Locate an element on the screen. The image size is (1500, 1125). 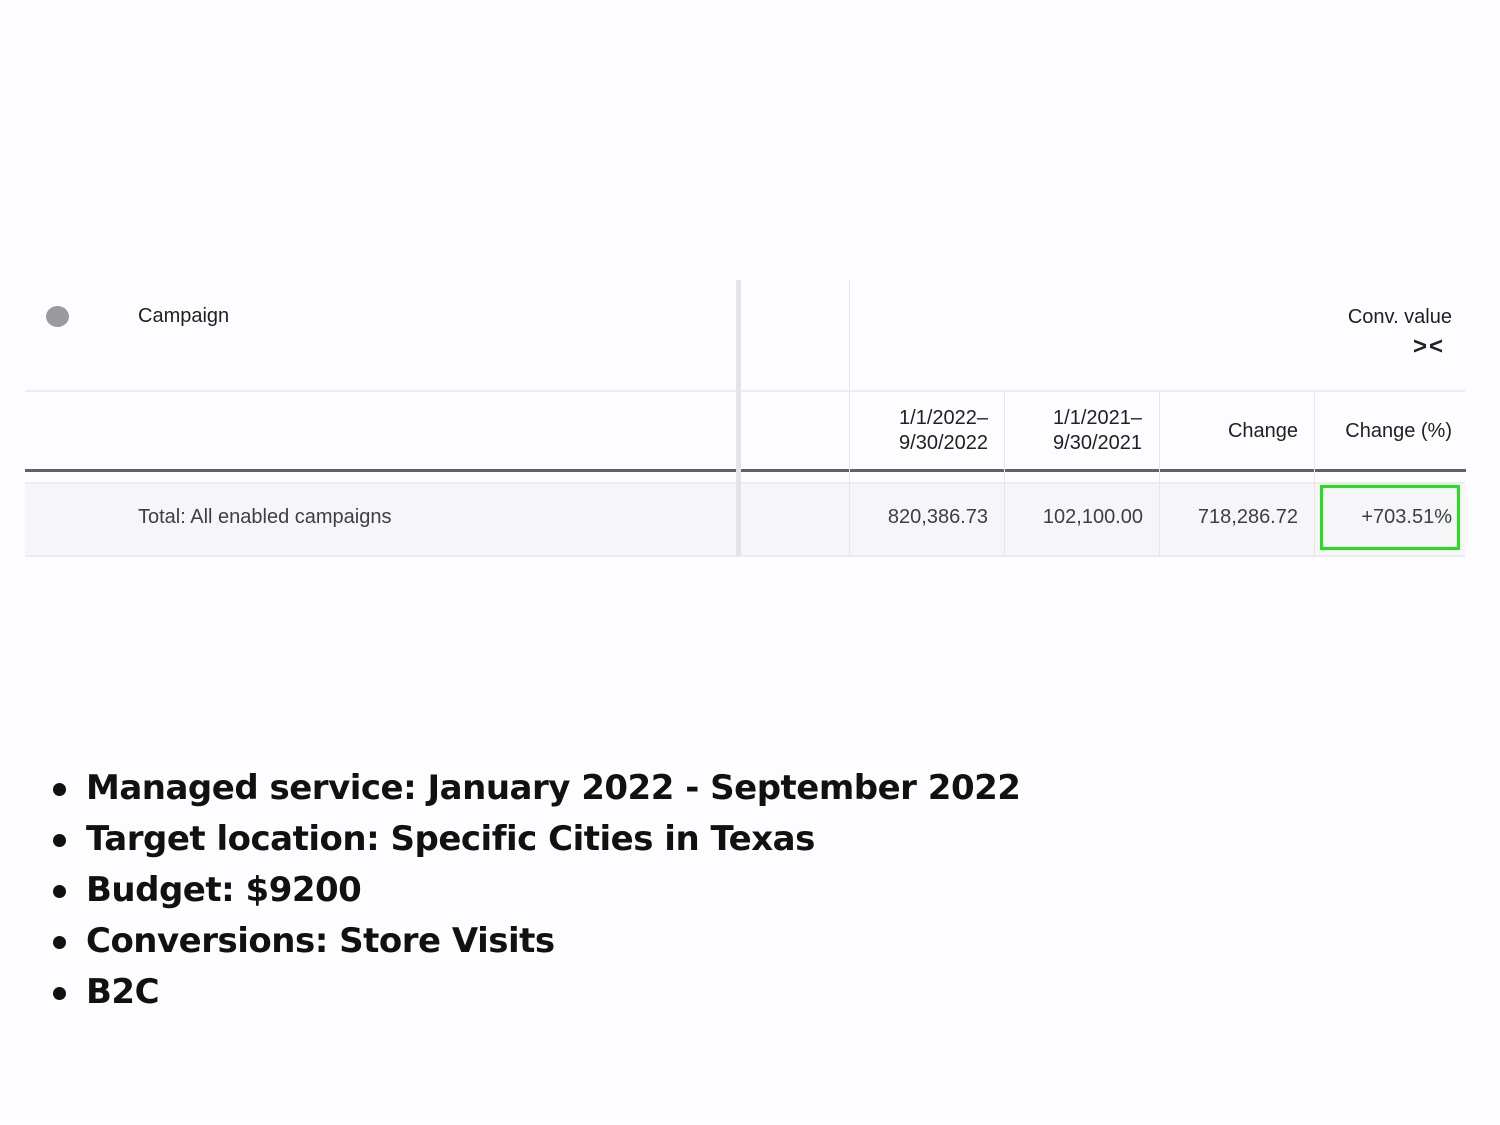
header-bottom-border is located at coordinates (745, 470).